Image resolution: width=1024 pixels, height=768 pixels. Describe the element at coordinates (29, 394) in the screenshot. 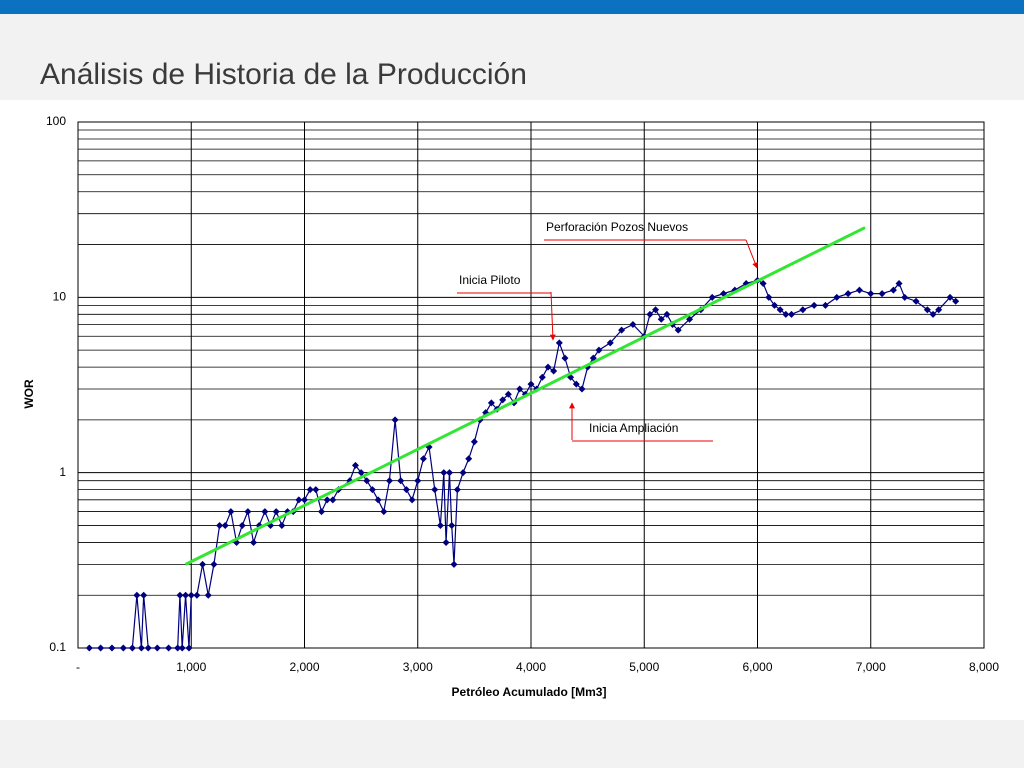

I see `y-axis-label: WOR` at that location.